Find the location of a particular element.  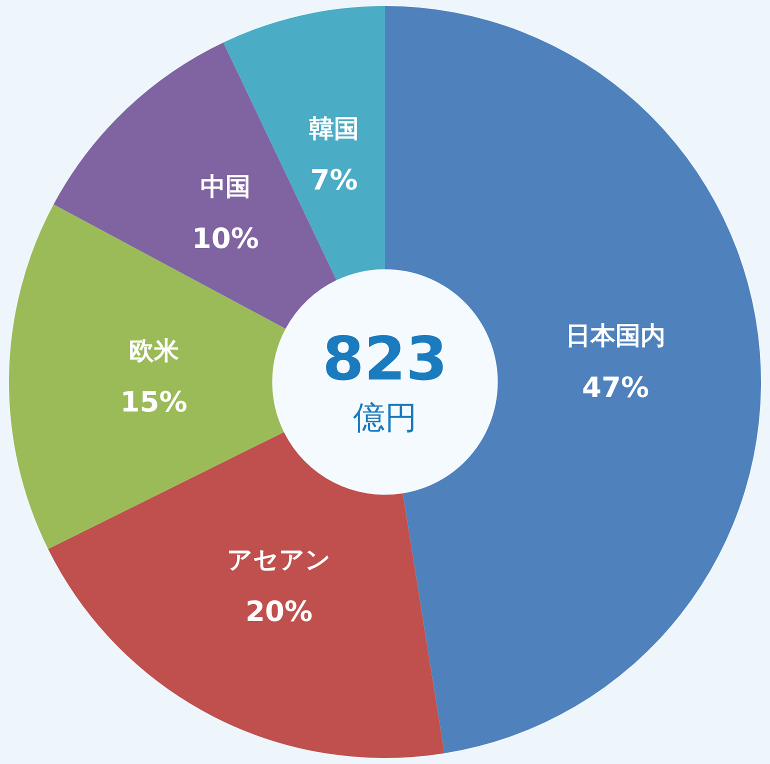

slice-label: 日本国内 is located at coordinates (616, 335).